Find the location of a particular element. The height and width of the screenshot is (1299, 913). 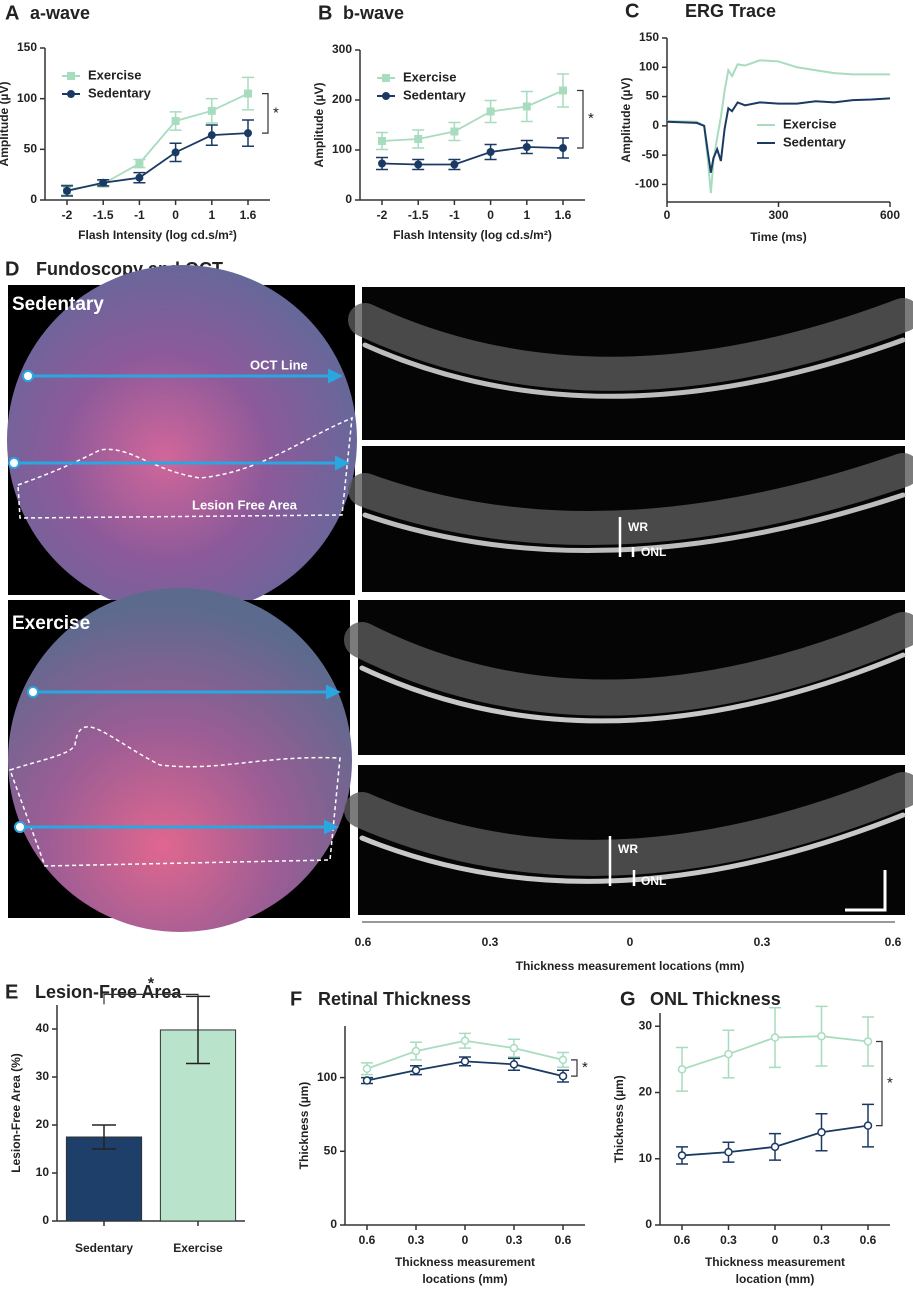

x-tick-label: 300 is located at coordinates (778, 215).